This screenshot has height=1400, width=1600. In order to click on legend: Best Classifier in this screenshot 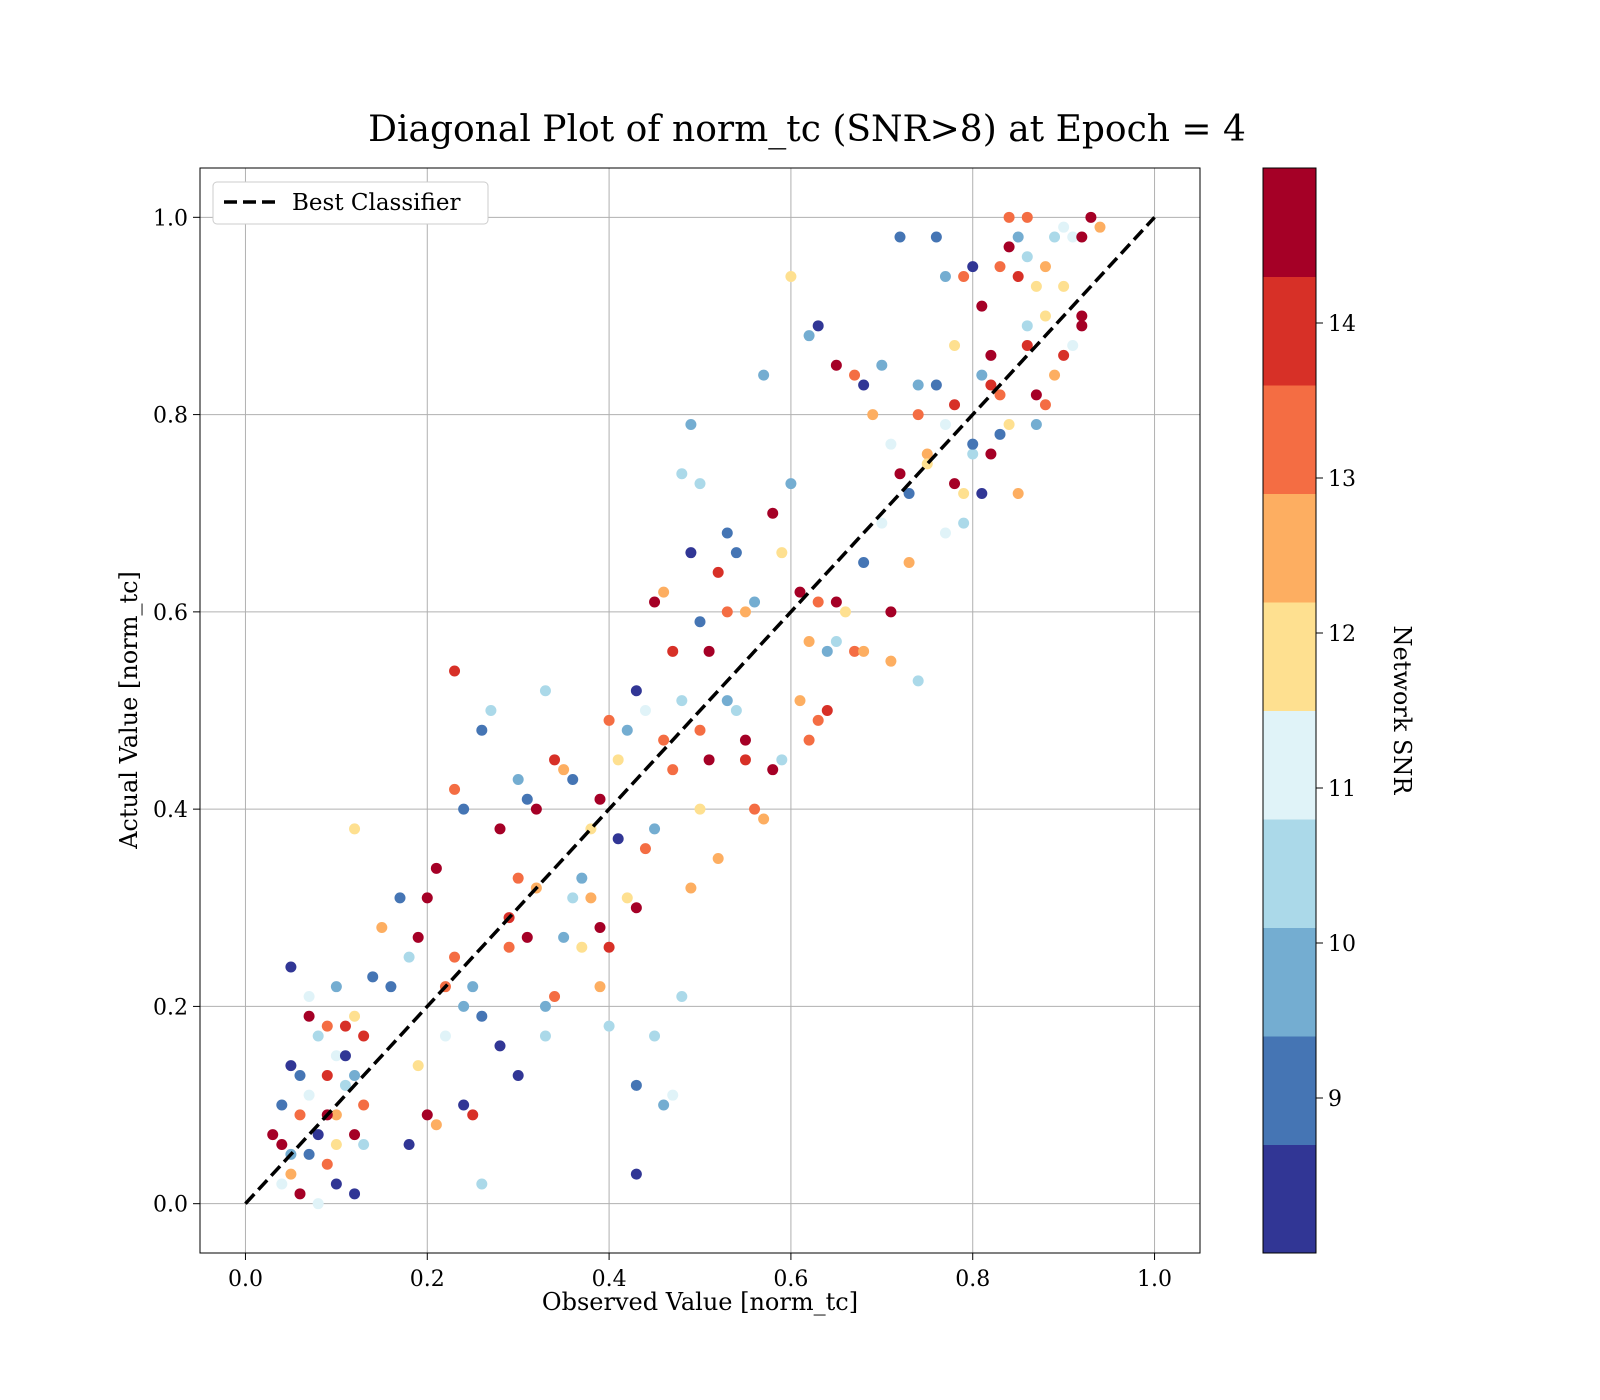, I will do `click(350, 203)`.